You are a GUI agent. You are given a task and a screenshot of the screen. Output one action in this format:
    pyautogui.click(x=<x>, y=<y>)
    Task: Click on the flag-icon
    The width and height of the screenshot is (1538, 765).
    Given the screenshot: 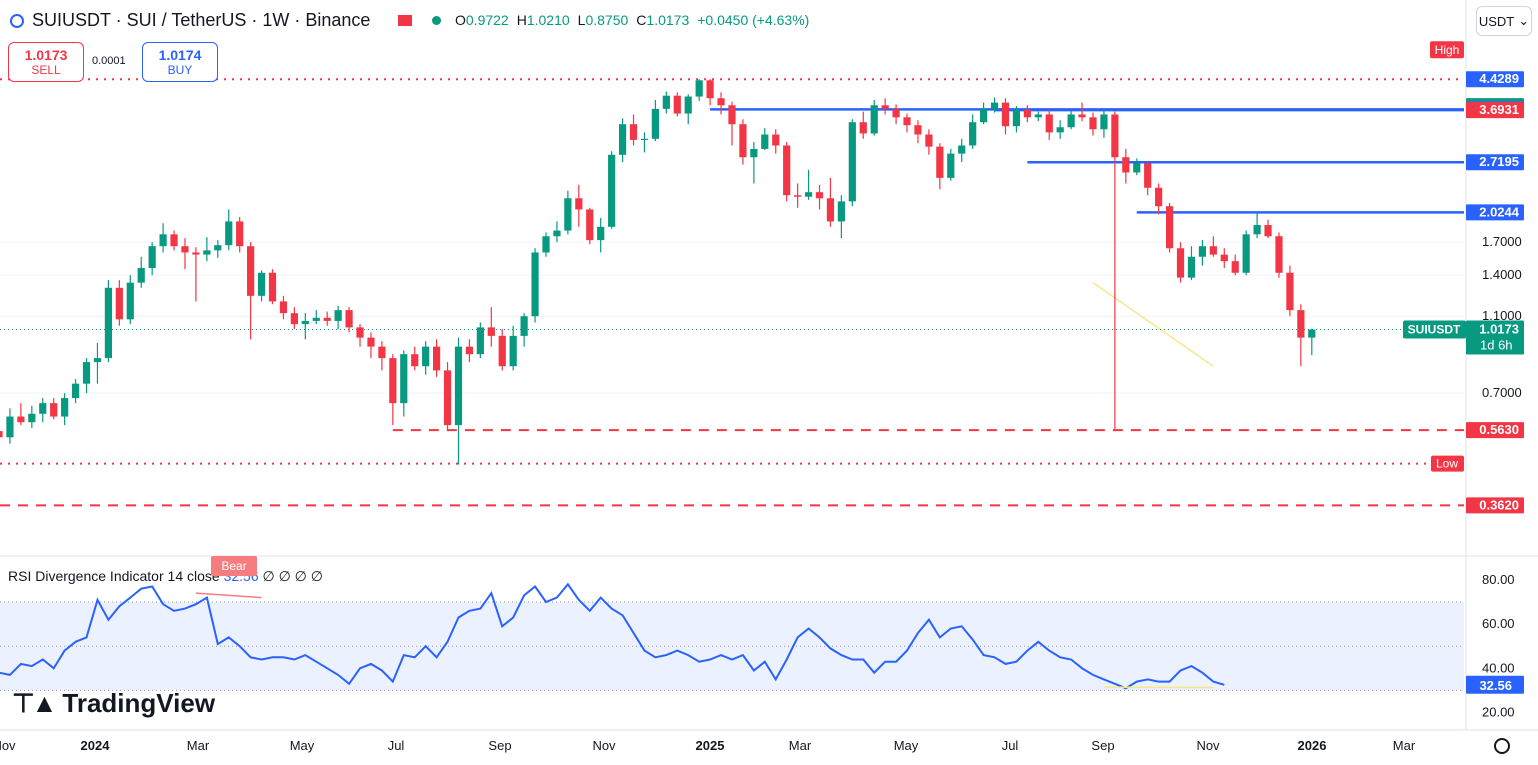 What is the action you would take?
    pyautogui.click(x=405, y=20)
    